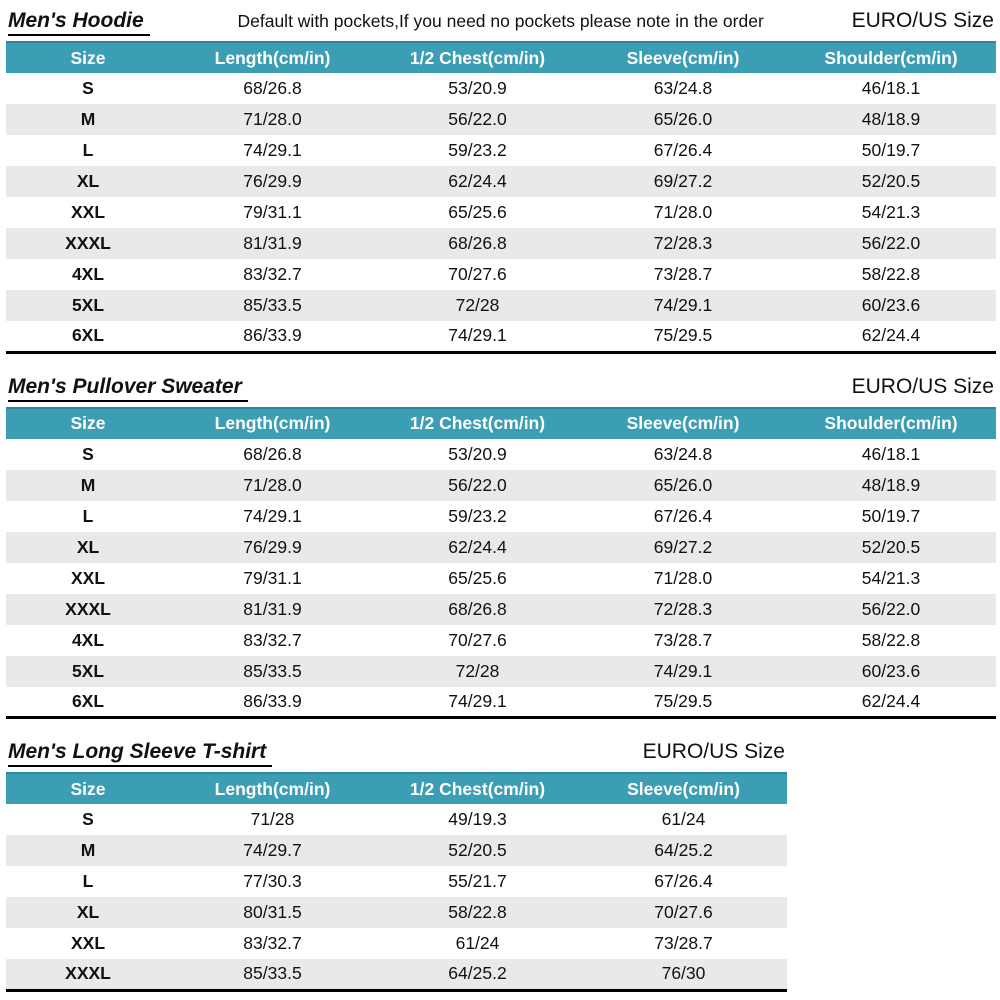 The height and width of the screenshot is (1000, 1000). What do you see at coordinates (88, 788) in the screenshot?
I see `column-header: Size` at bounding box center [88, 788].